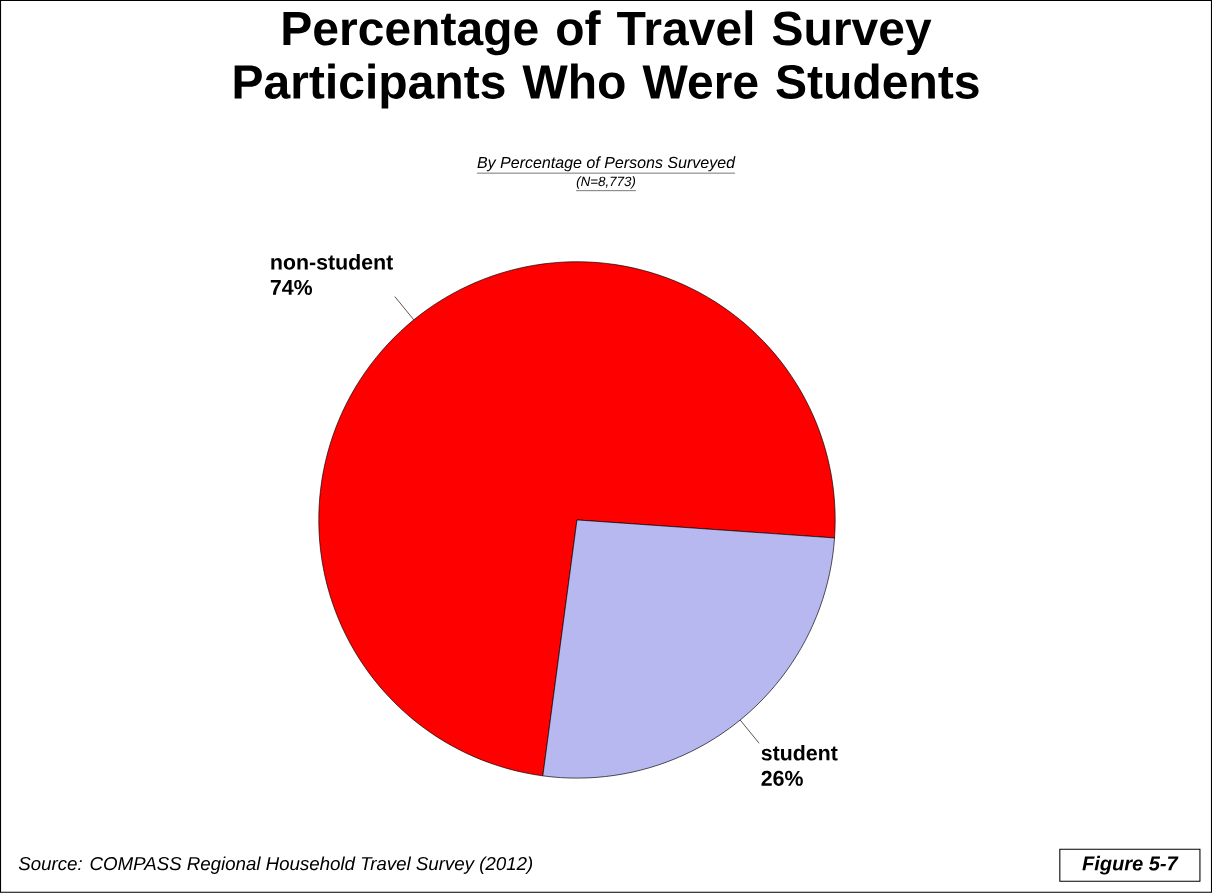 The image size is (1212, 893). What do you see at coordinates (332, 262) in the screenshot?
I see `slice-label: non-student` at bounding box center [332, 262].